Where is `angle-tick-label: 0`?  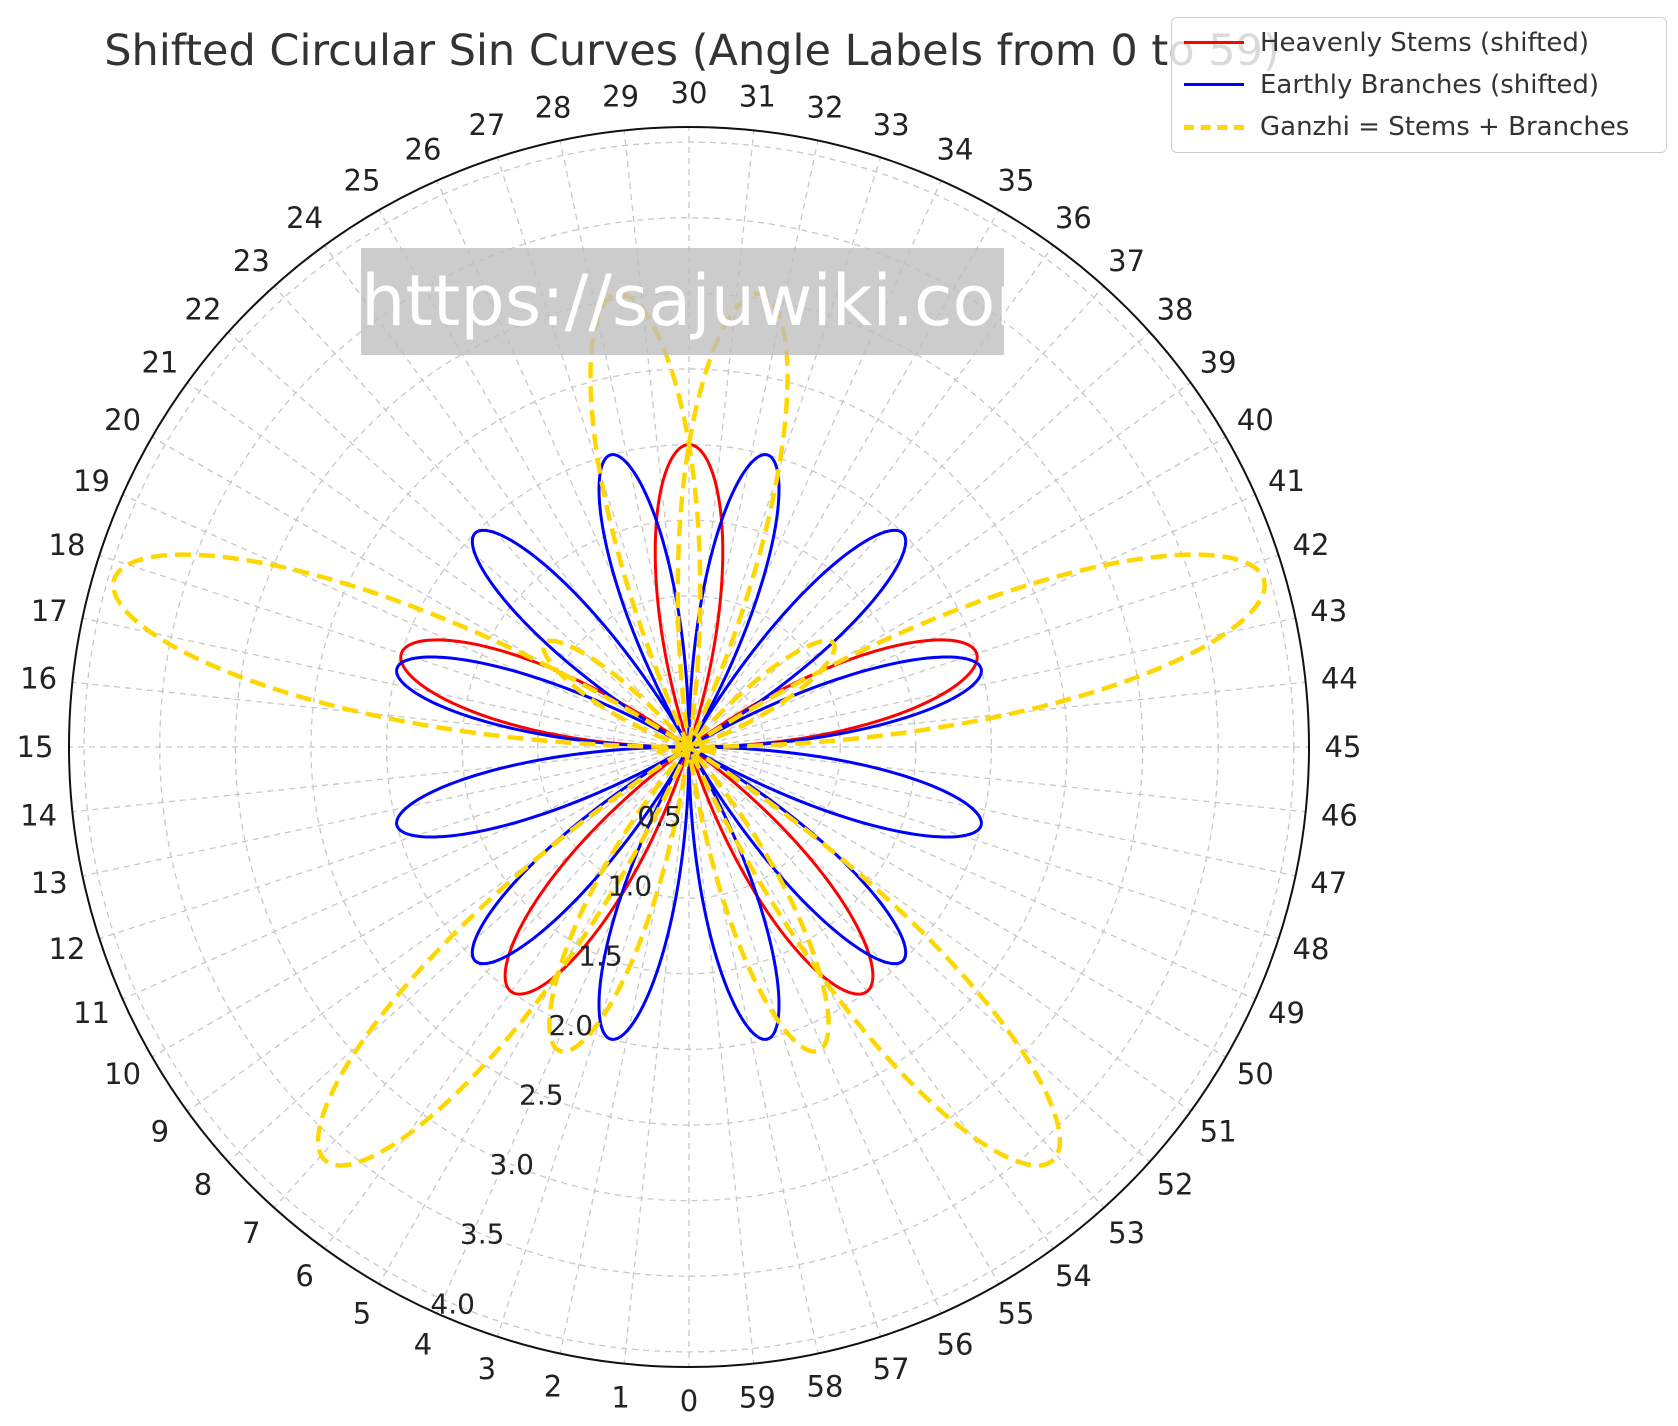
angle-tick-label: 0 is located at coordinates (689, 1401).